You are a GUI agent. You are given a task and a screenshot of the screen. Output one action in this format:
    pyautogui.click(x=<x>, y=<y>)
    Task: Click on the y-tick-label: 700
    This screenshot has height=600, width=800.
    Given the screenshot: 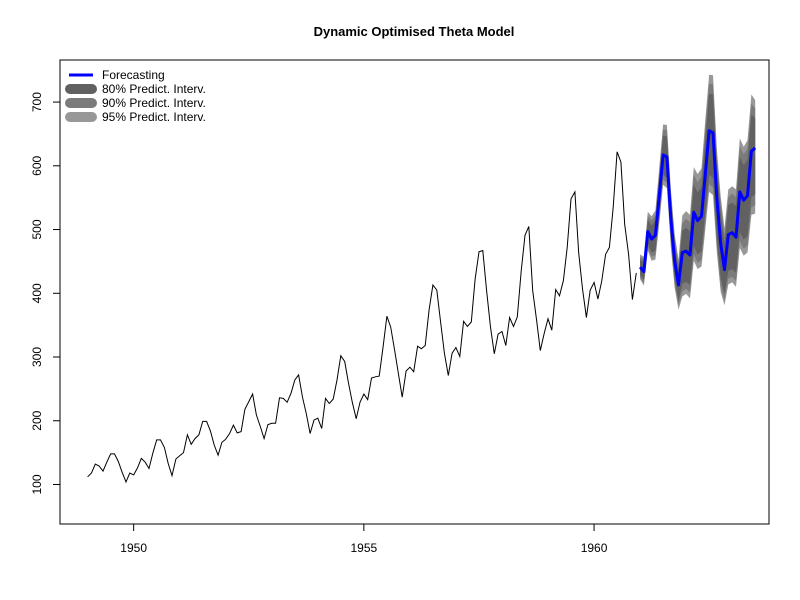 What is the action you would take?
    pyautogui.click(x=37, y=102)
    